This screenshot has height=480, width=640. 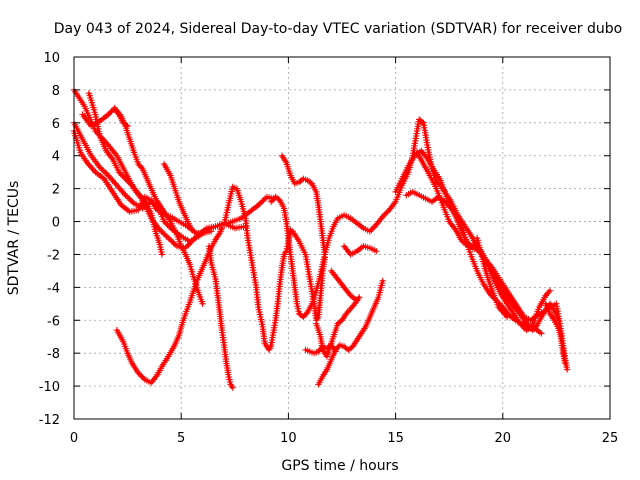 I want to click on y-tick-label: -10, so click(x=49, y=387).